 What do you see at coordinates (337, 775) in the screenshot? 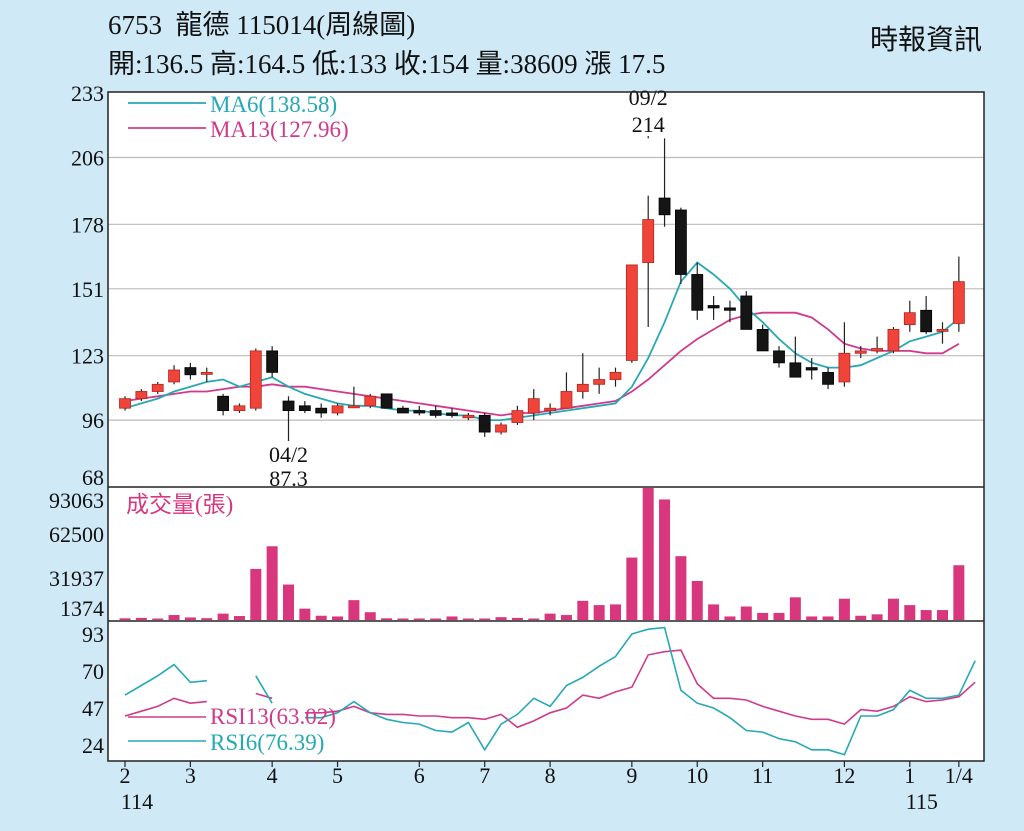
I see `x-tick-label: 5` at bounding box center [337, 775].